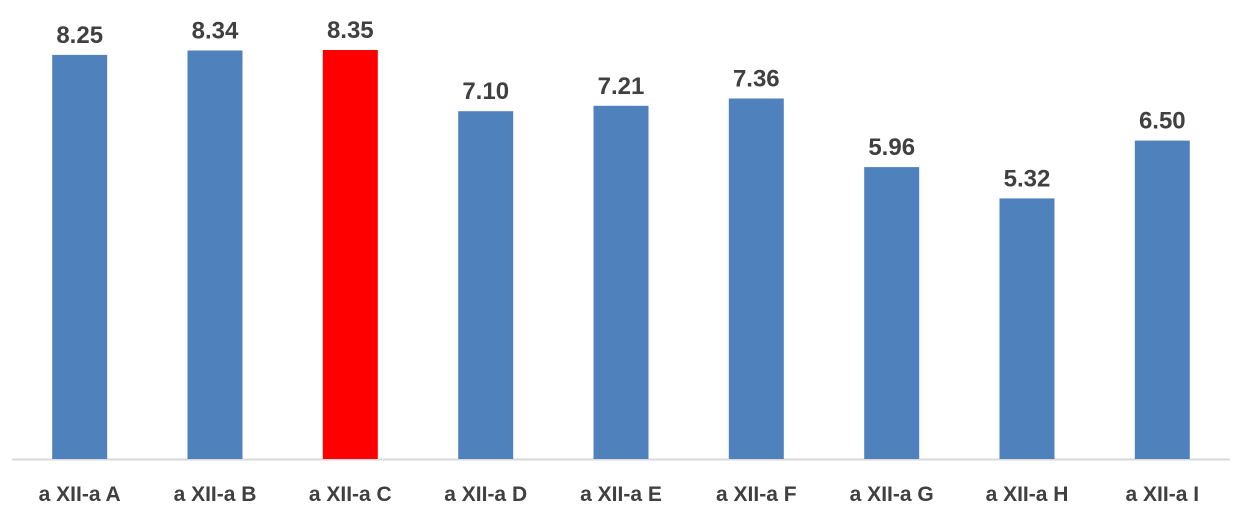 This screenshot has height=511, width=1238. Describe the element at coordinates (892, 313) in the screenshot. I see `bar-a-xii-a-g` at that location.